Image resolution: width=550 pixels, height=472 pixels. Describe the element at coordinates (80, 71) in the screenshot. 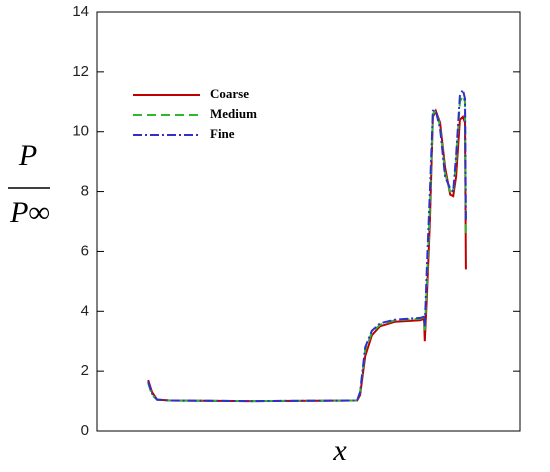

I see `y-tick-label: 12` at that location.